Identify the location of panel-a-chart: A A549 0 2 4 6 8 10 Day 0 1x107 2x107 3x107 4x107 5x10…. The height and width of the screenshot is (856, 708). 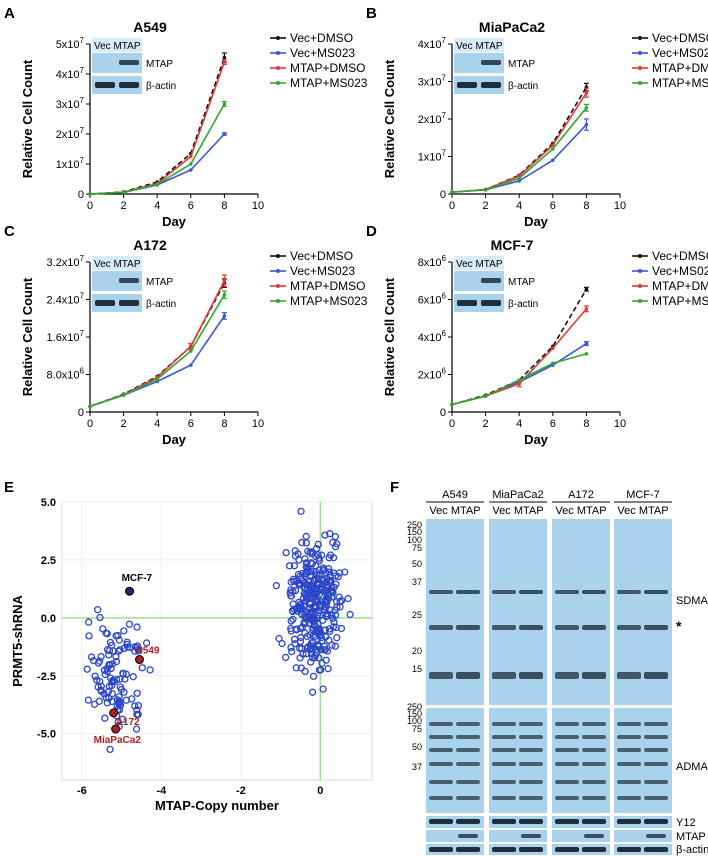
(186, 117).